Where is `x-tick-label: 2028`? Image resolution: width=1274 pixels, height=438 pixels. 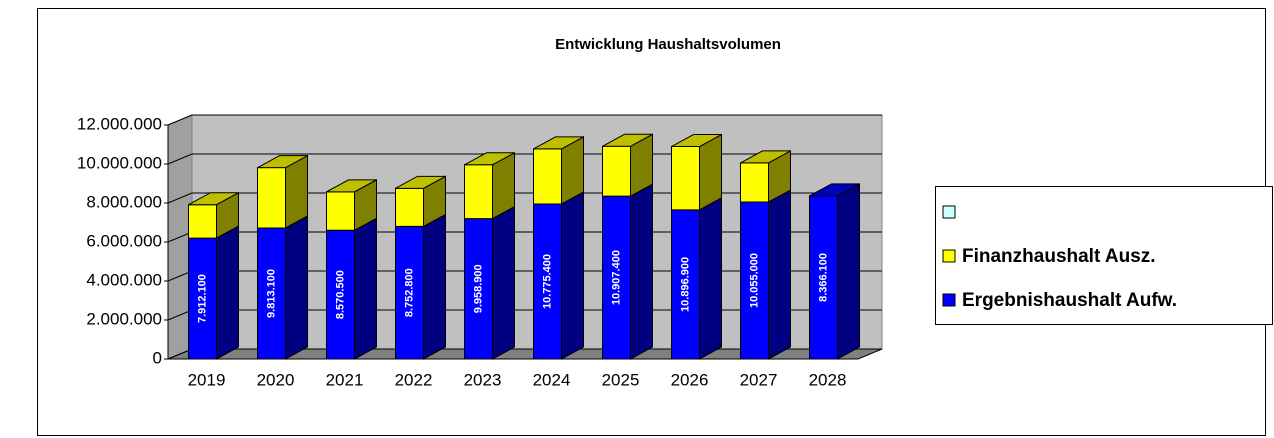 x-tick-label: 2028 is located at coordinates (828, 379).